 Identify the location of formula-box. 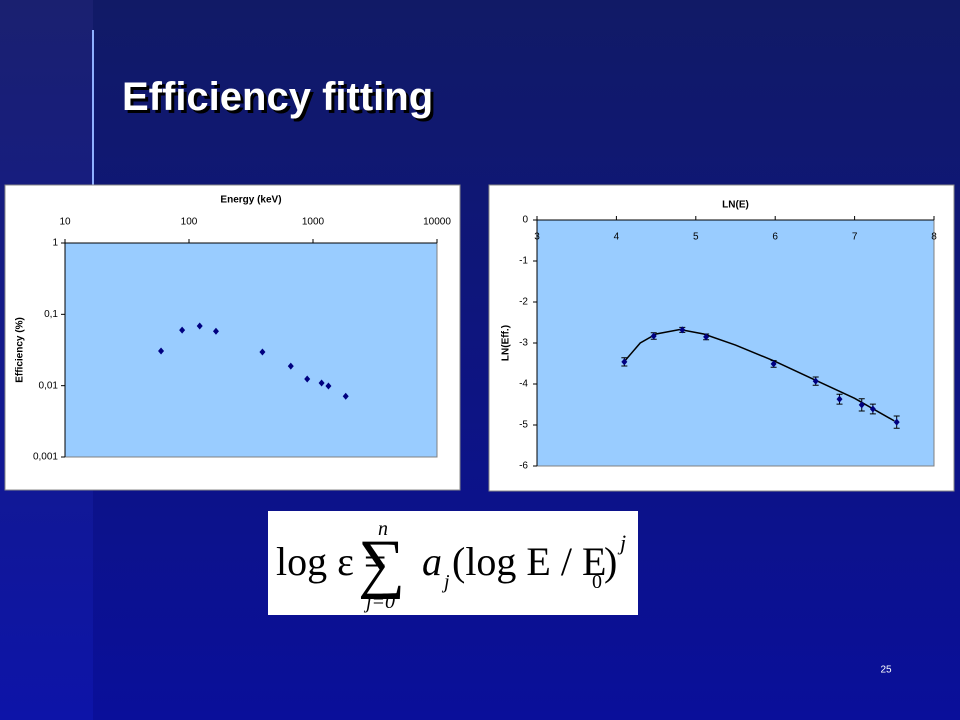
(453, 563).